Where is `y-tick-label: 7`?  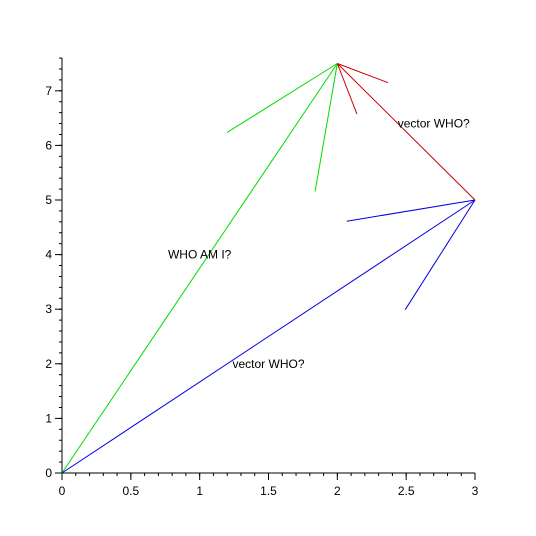
y-tick-label: 7 is located at coordinates (48, 91).